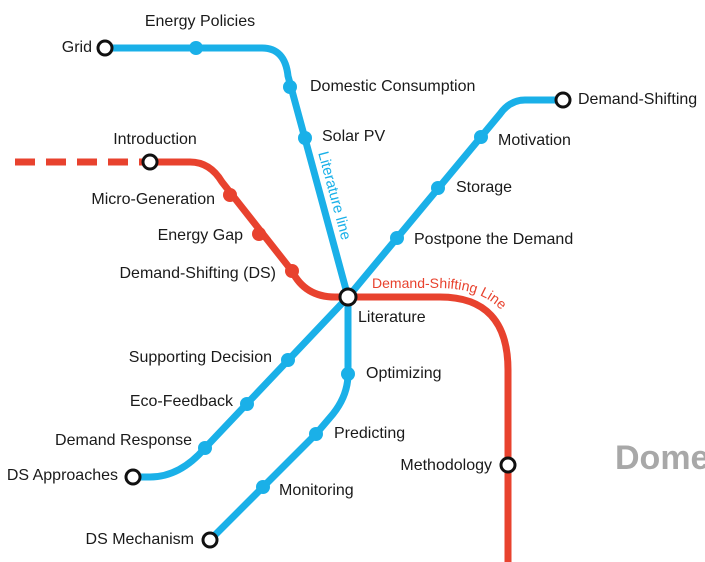 Image resolution: width=705 pixels, height=562 pixels. I want to click on station-label: Demand-Shifting (DS), so click(198, 273).